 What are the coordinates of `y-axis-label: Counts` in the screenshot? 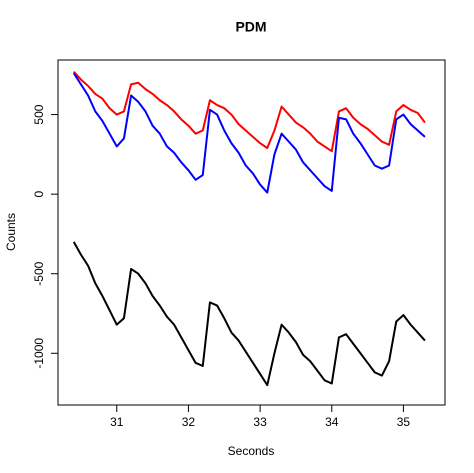 It's located at (11, 232).